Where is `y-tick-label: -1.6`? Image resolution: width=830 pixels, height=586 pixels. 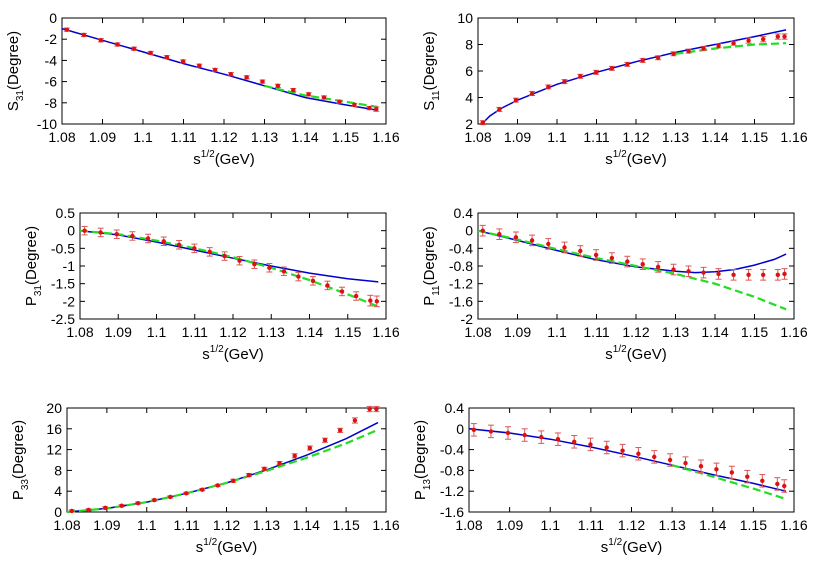 y-tick-label: -1.6 is located at coordinates (452, 512).